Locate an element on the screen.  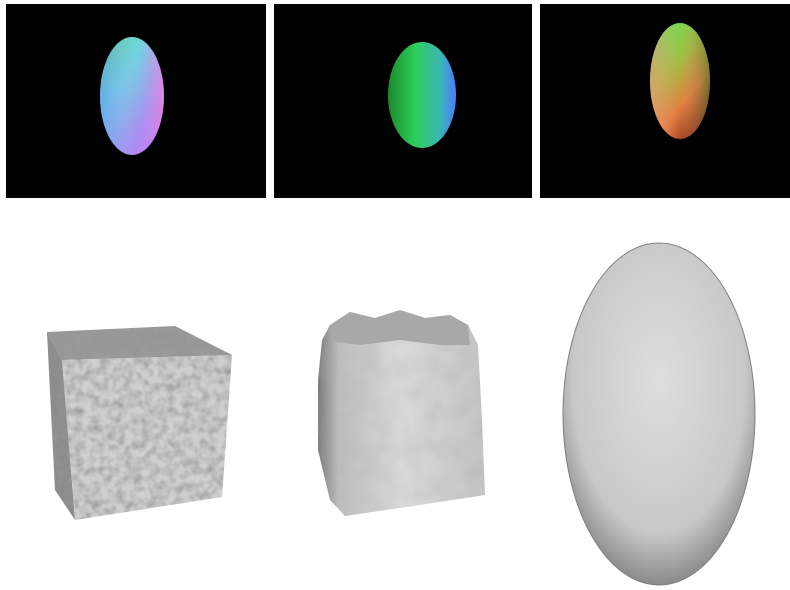
cube-top is located at coordinates (139, 343).